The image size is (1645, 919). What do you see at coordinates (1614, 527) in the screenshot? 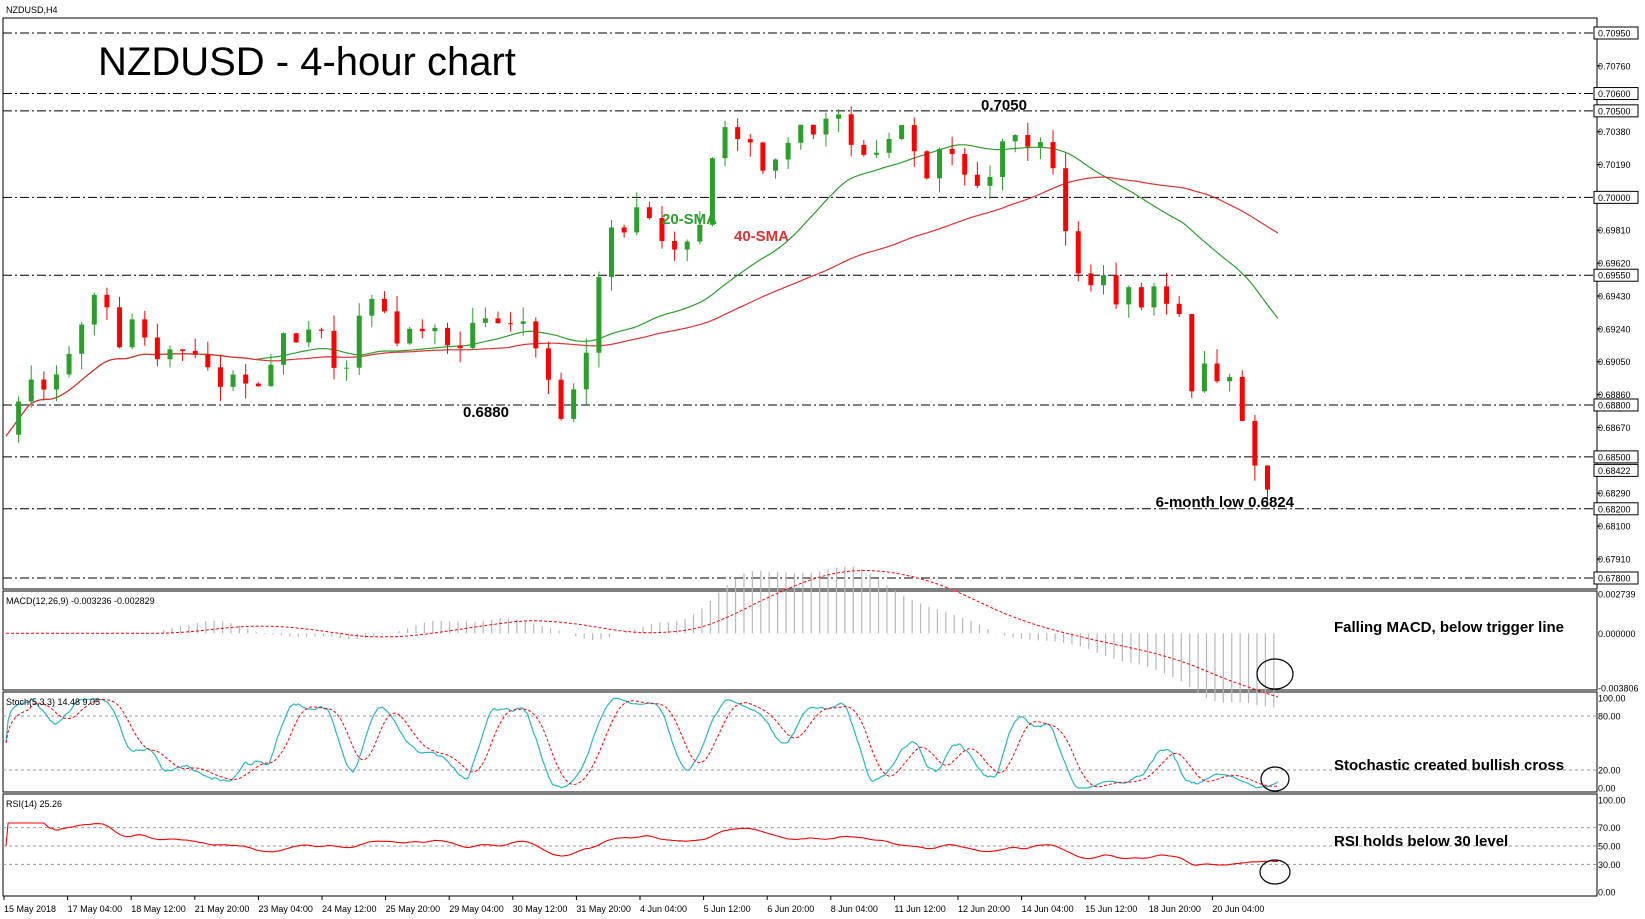
I see `price-tick-label: 0.68100` at bounding box center [1614, 527].